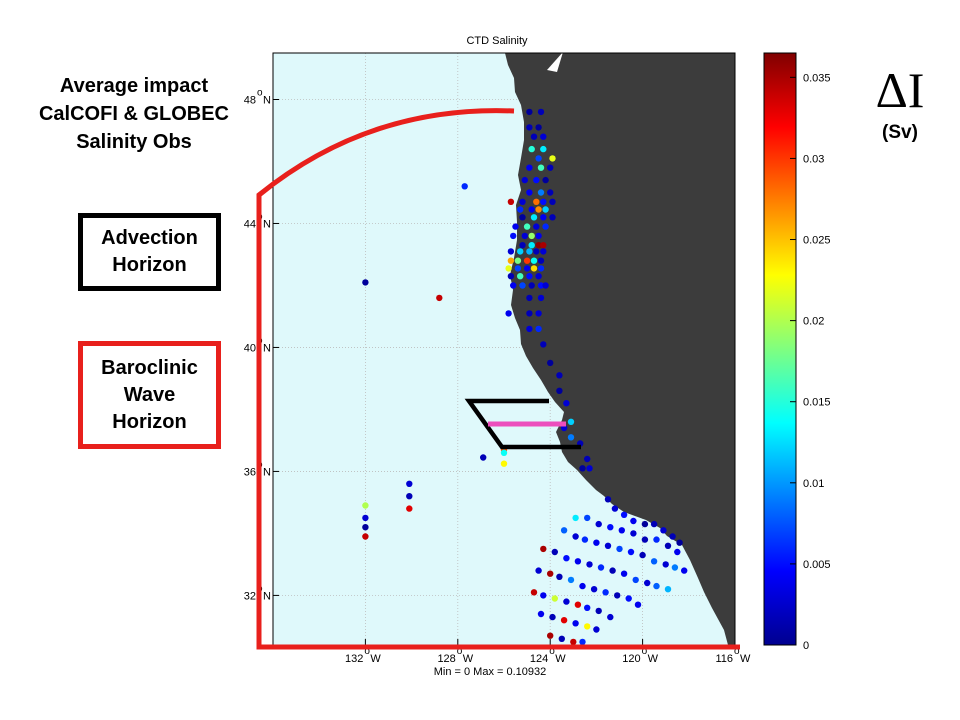 This screenshot has height=720, width=960. I want to click on advection-label-2: Horizon, so click(149, 265).